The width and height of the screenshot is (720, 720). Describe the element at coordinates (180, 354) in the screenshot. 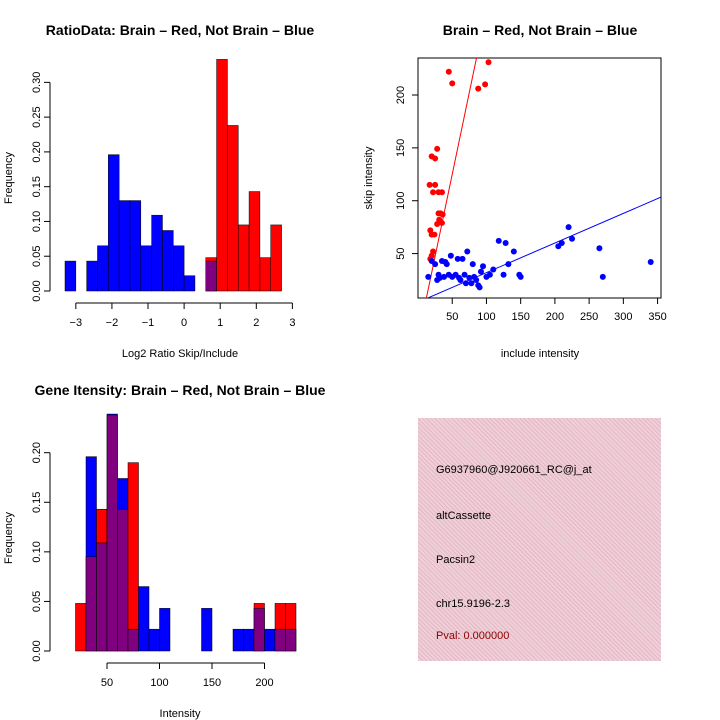

I see `ratio-histogram-xlabel: Log2 Ratio Skip/Include` at that location.